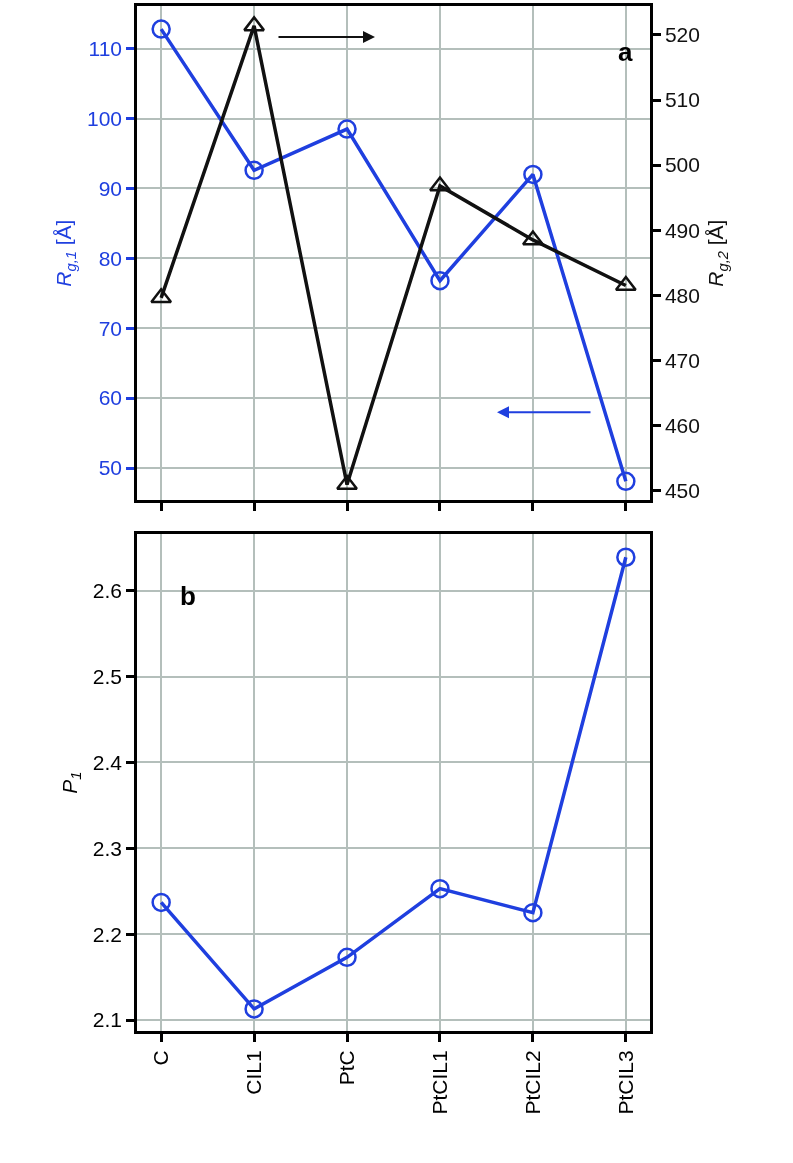 This screenshot has height=1163, width=793. I want to click on y2-tick-label: 490, so click(682, 230).